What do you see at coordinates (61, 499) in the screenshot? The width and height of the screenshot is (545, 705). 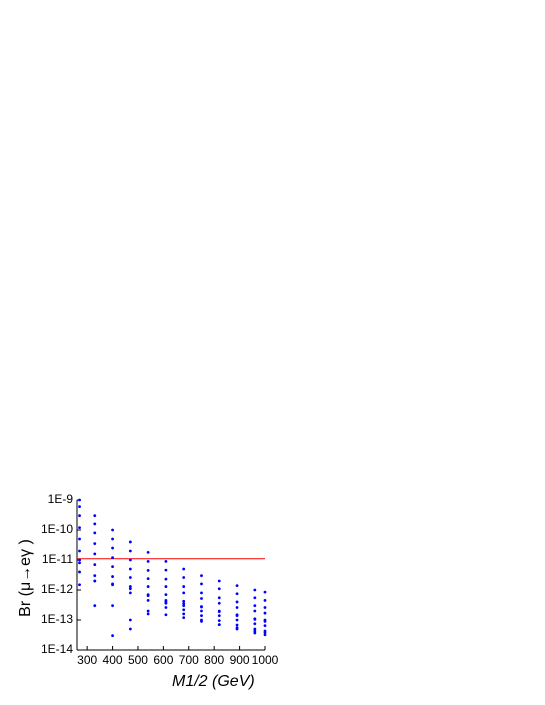 I see `y-tick-label: 1E-9` at bounding box center [61, 499].